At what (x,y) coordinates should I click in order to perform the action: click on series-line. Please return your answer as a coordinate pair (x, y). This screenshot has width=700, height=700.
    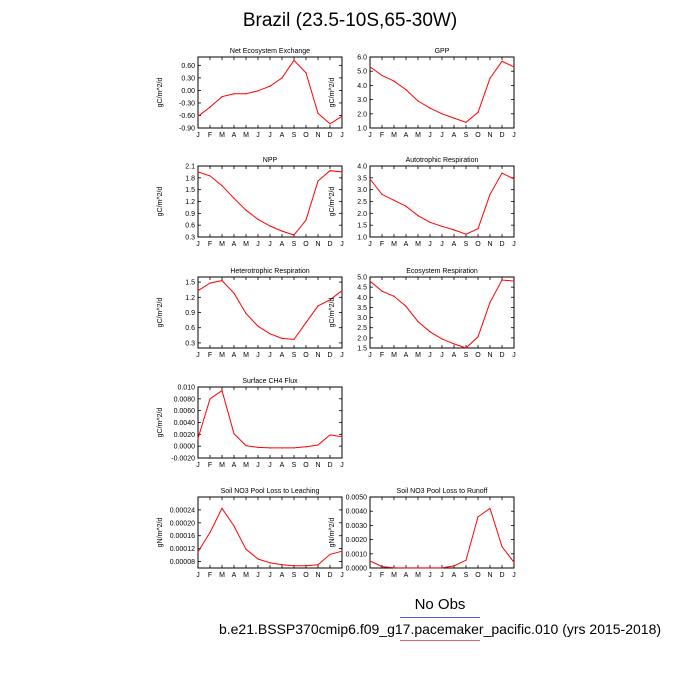
    Looking at the image, I should click on (270, 92).